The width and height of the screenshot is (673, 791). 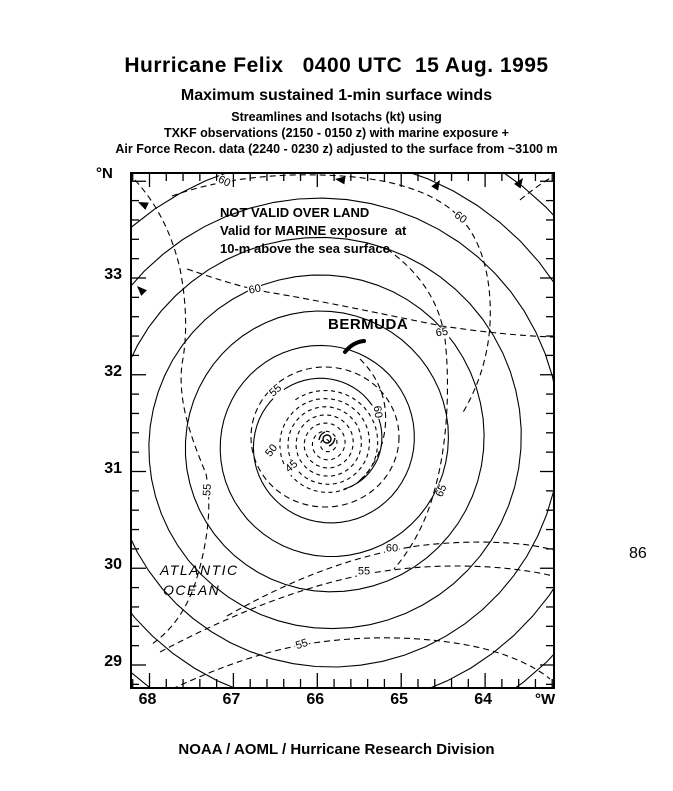 What do you see at coordinates (292, 467) in the screenshot?
I see `isotach-value-label: 45` at bounding box center [292, 467].